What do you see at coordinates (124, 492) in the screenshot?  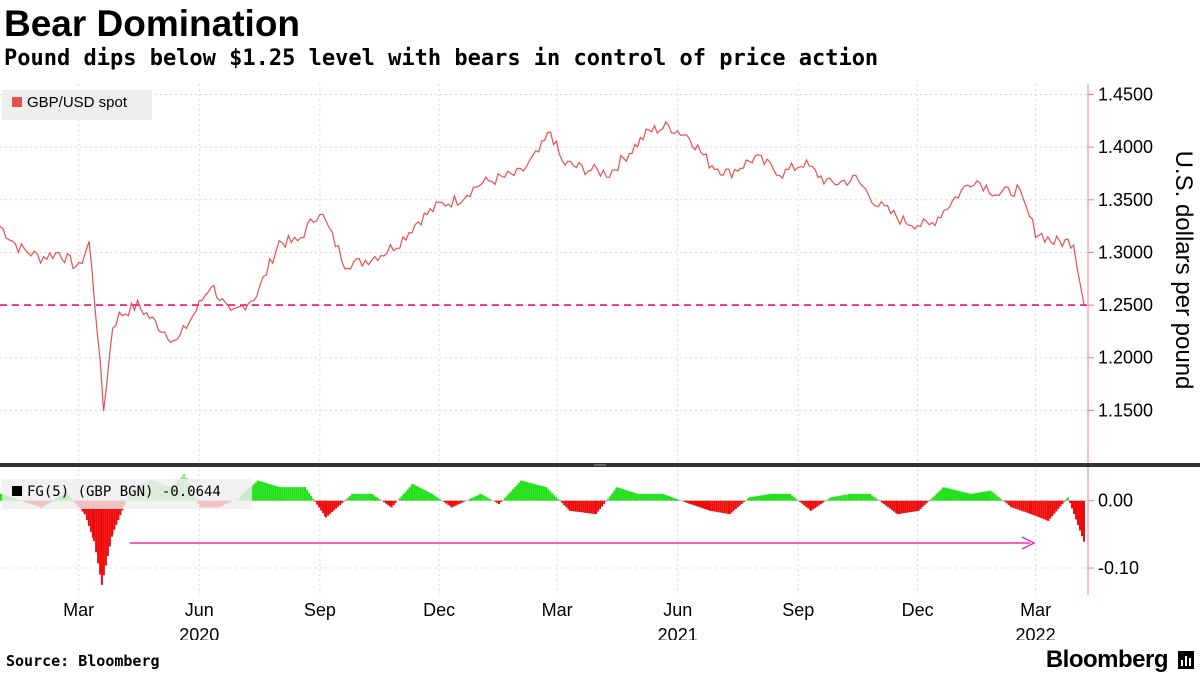 I see `legend-label-fg: FG(5) (GBP BGN) -0.0644` at bounding box center [124, 492].